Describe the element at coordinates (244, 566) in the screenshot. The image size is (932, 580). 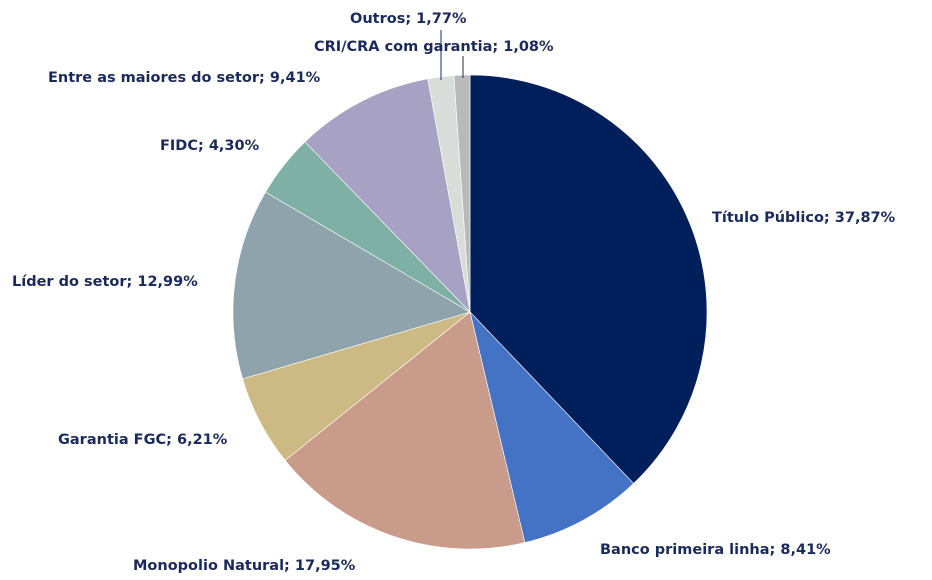
I see `slice-label: Monopolio Natural; 17,95%` at that location.